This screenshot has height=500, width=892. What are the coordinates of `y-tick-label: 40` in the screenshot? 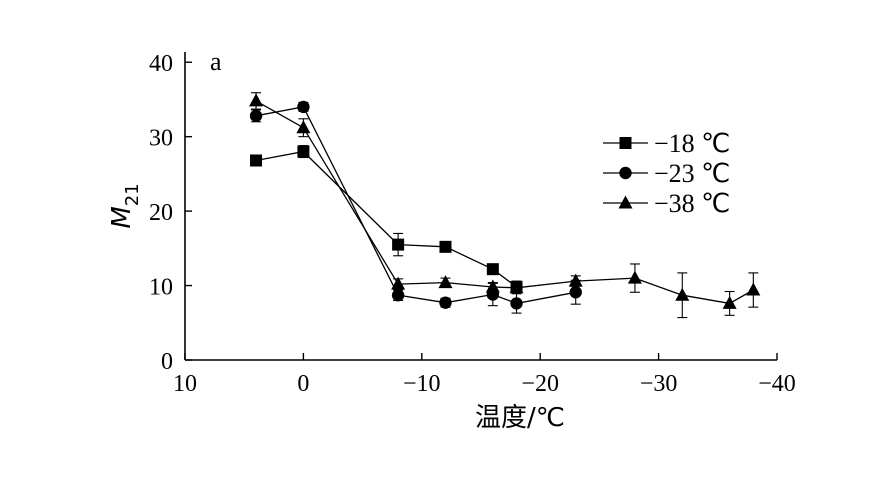 It's located at (161, 64).